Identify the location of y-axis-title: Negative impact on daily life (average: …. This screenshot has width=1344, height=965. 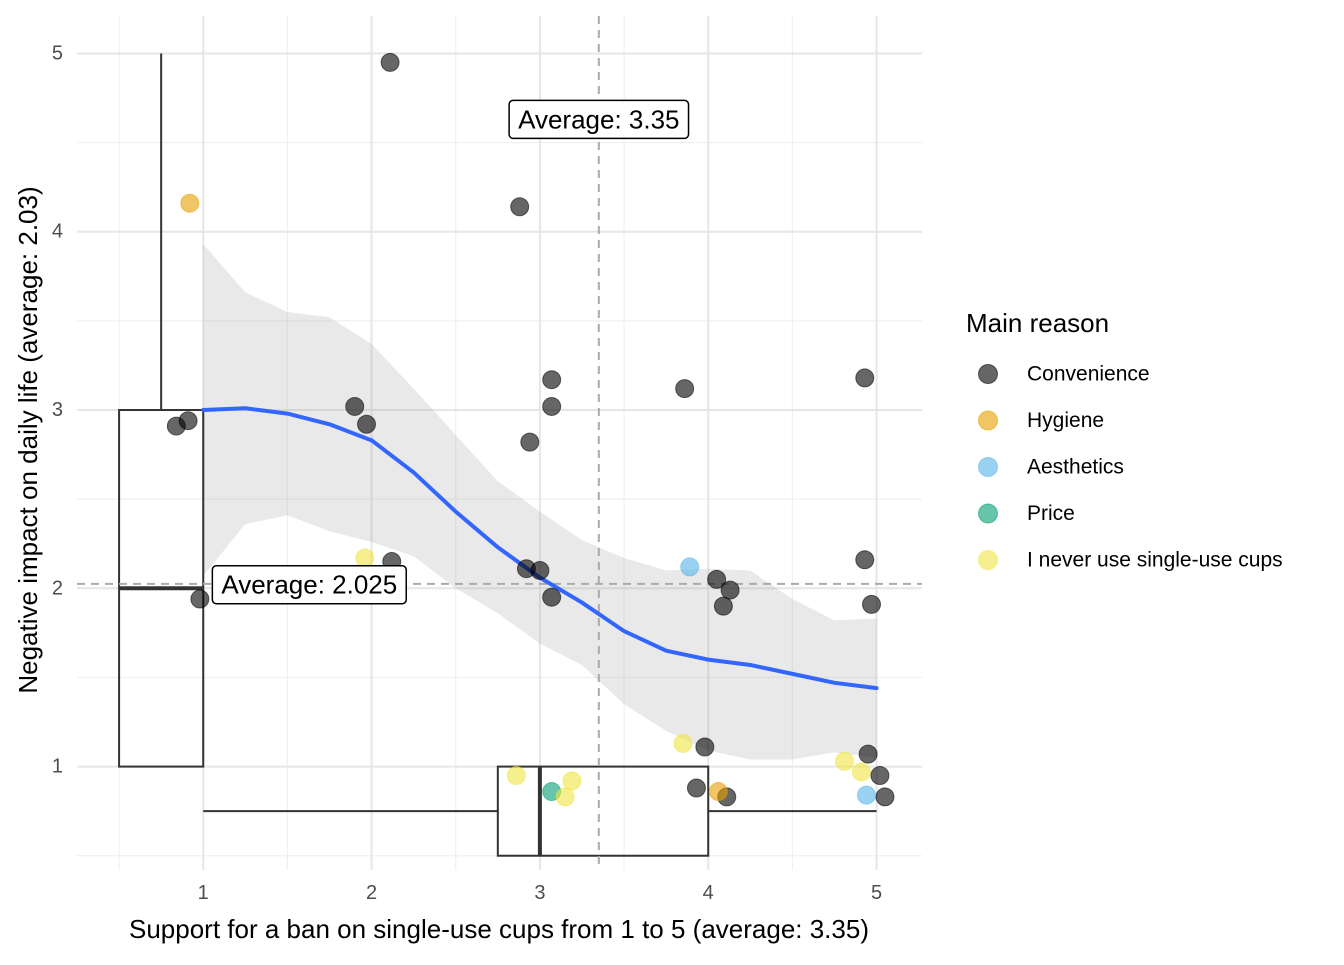
(28, 439).